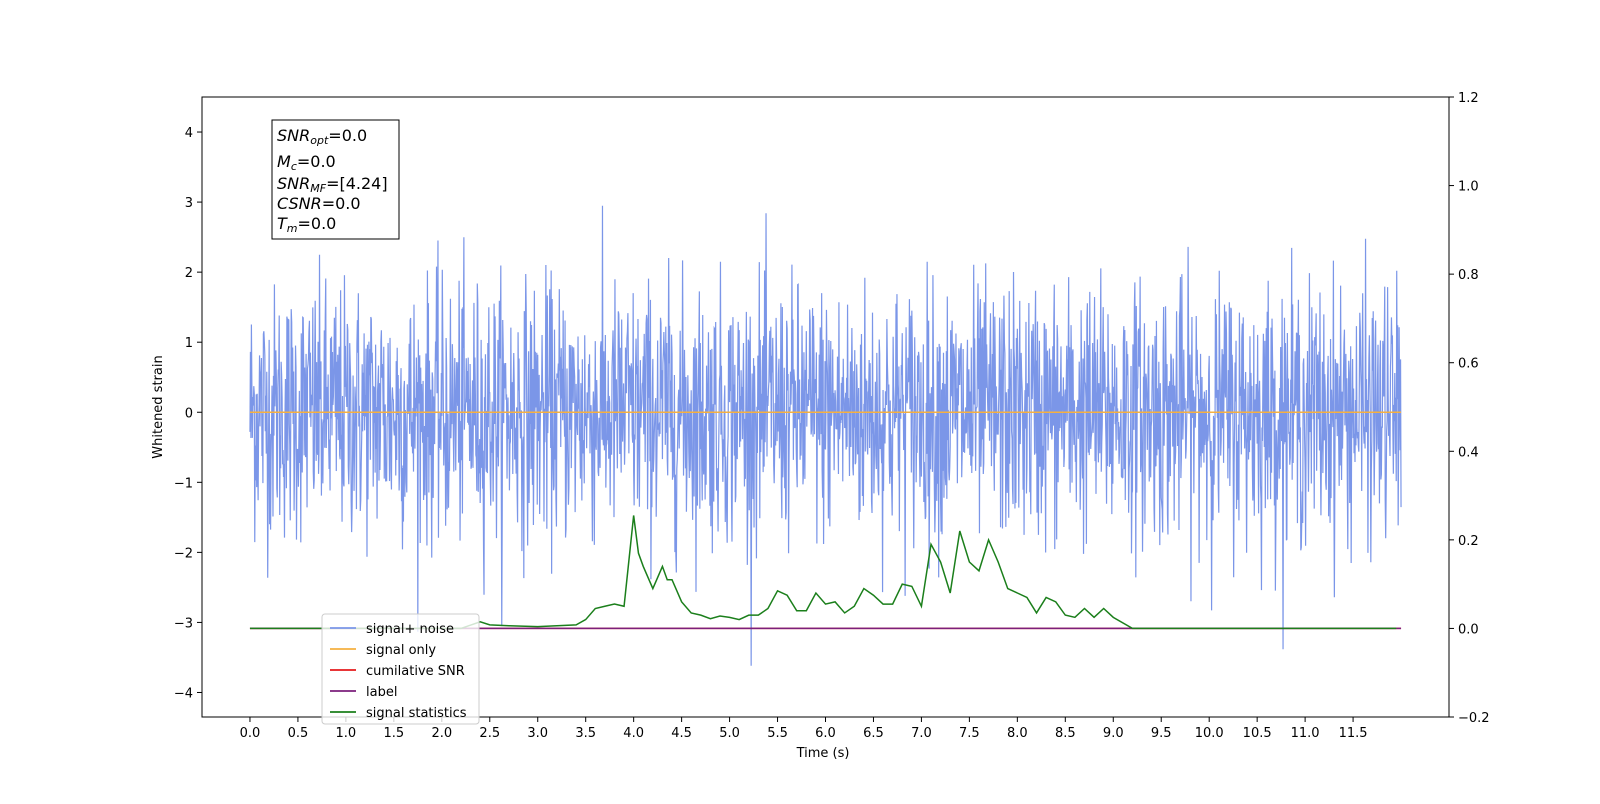  I want to click on y-axis-label: Whitened strain, so click(158, 406).